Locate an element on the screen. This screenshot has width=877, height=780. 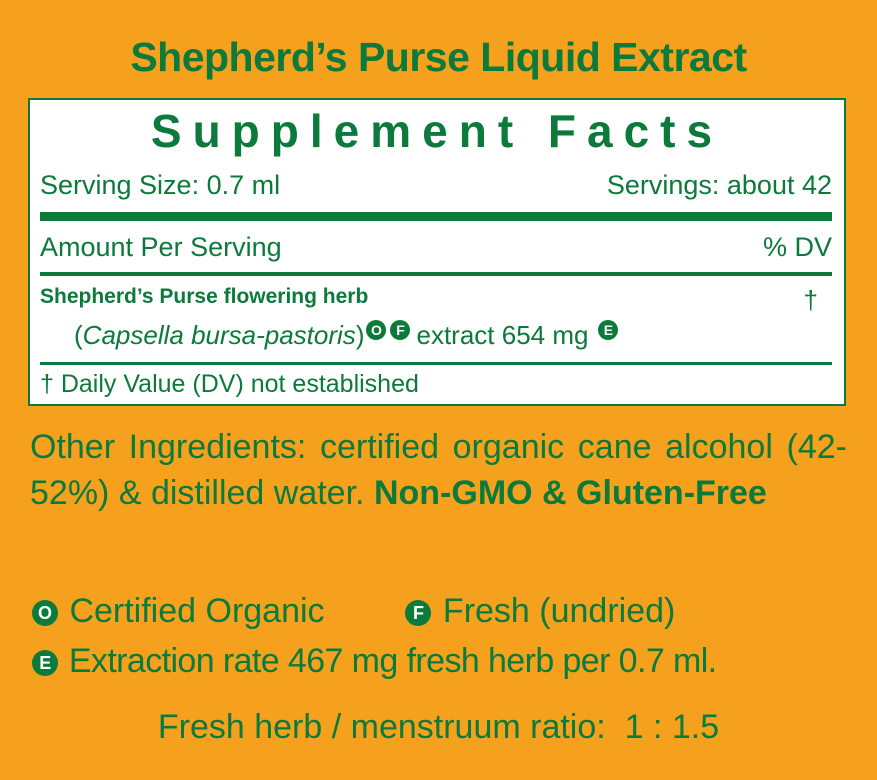
dv-footnote: † Daily Value (DV) not established is located at coordinates (229, 384).